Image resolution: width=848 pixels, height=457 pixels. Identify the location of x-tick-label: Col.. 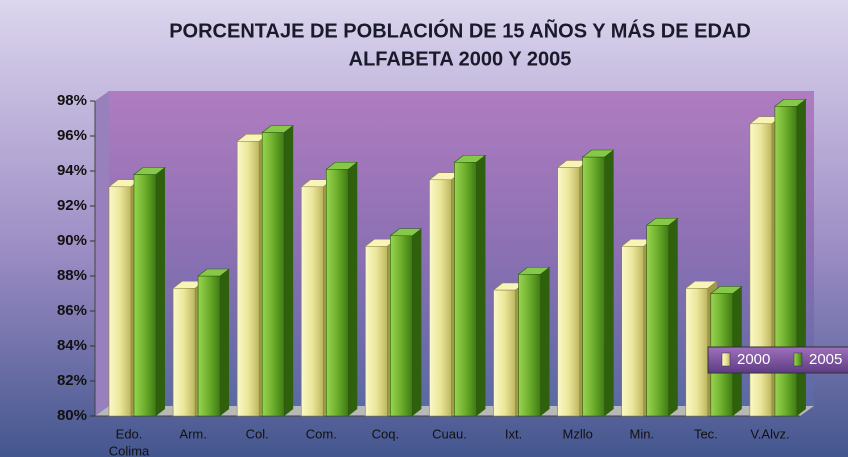
(257, 433).